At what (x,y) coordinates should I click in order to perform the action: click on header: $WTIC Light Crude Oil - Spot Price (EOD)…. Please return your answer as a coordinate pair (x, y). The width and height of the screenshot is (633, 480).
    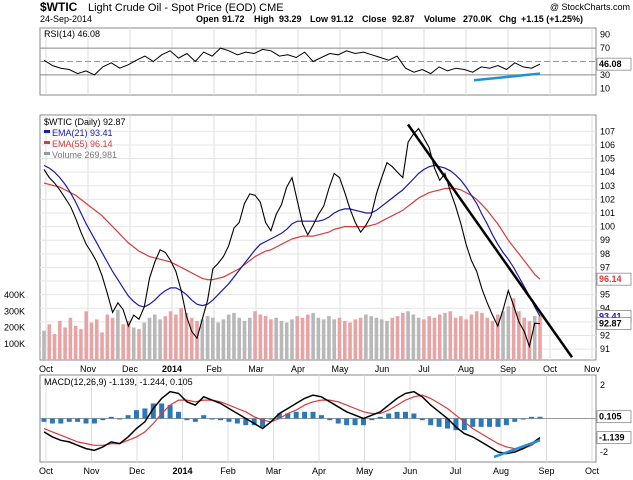
    Looking at the image, I should click on (335, 12).